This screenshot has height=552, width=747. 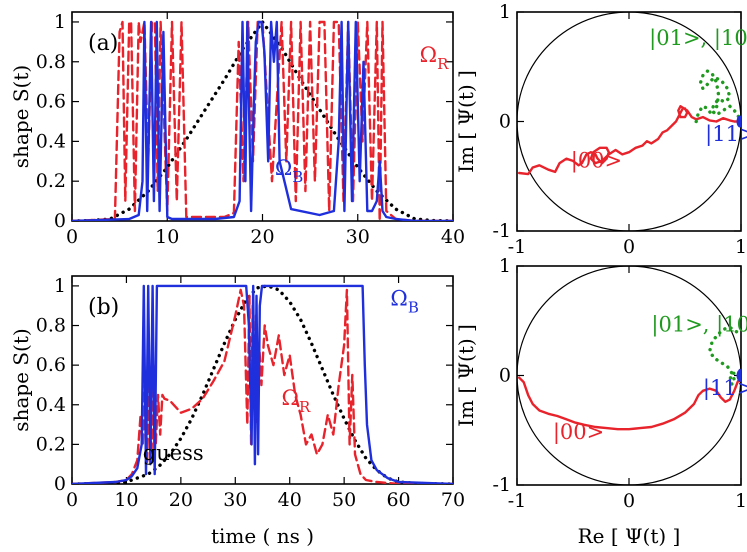 What do you see at coordinates (398, 500) in the screenshot?
I see `x-tick-label: 60` at bounding box center [398, 500].